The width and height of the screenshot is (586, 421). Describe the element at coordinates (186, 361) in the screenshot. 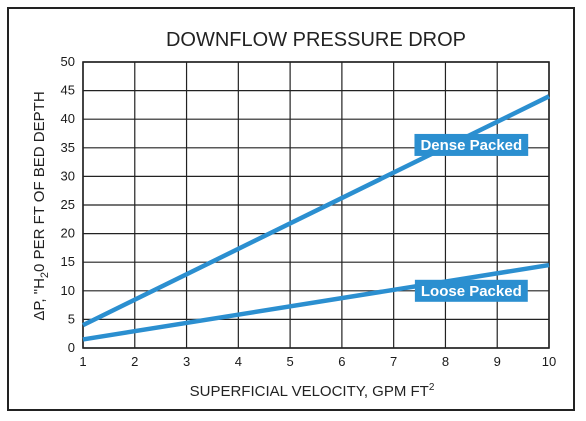

I see `x-tick-label-2: 3` at that location.